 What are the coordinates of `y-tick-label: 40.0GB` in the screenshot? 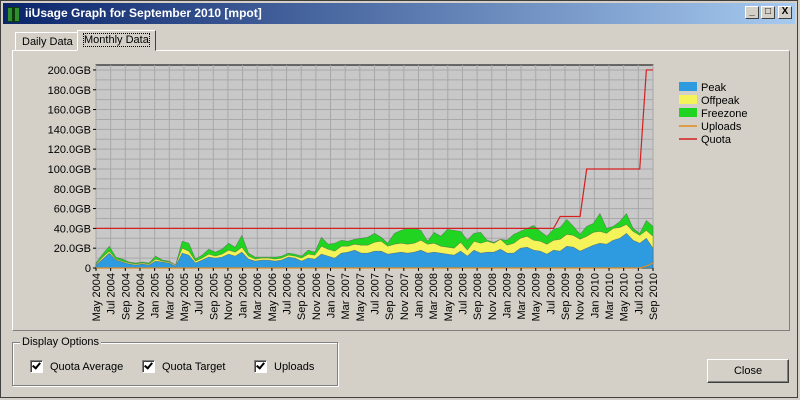 It's located at (72, 229).